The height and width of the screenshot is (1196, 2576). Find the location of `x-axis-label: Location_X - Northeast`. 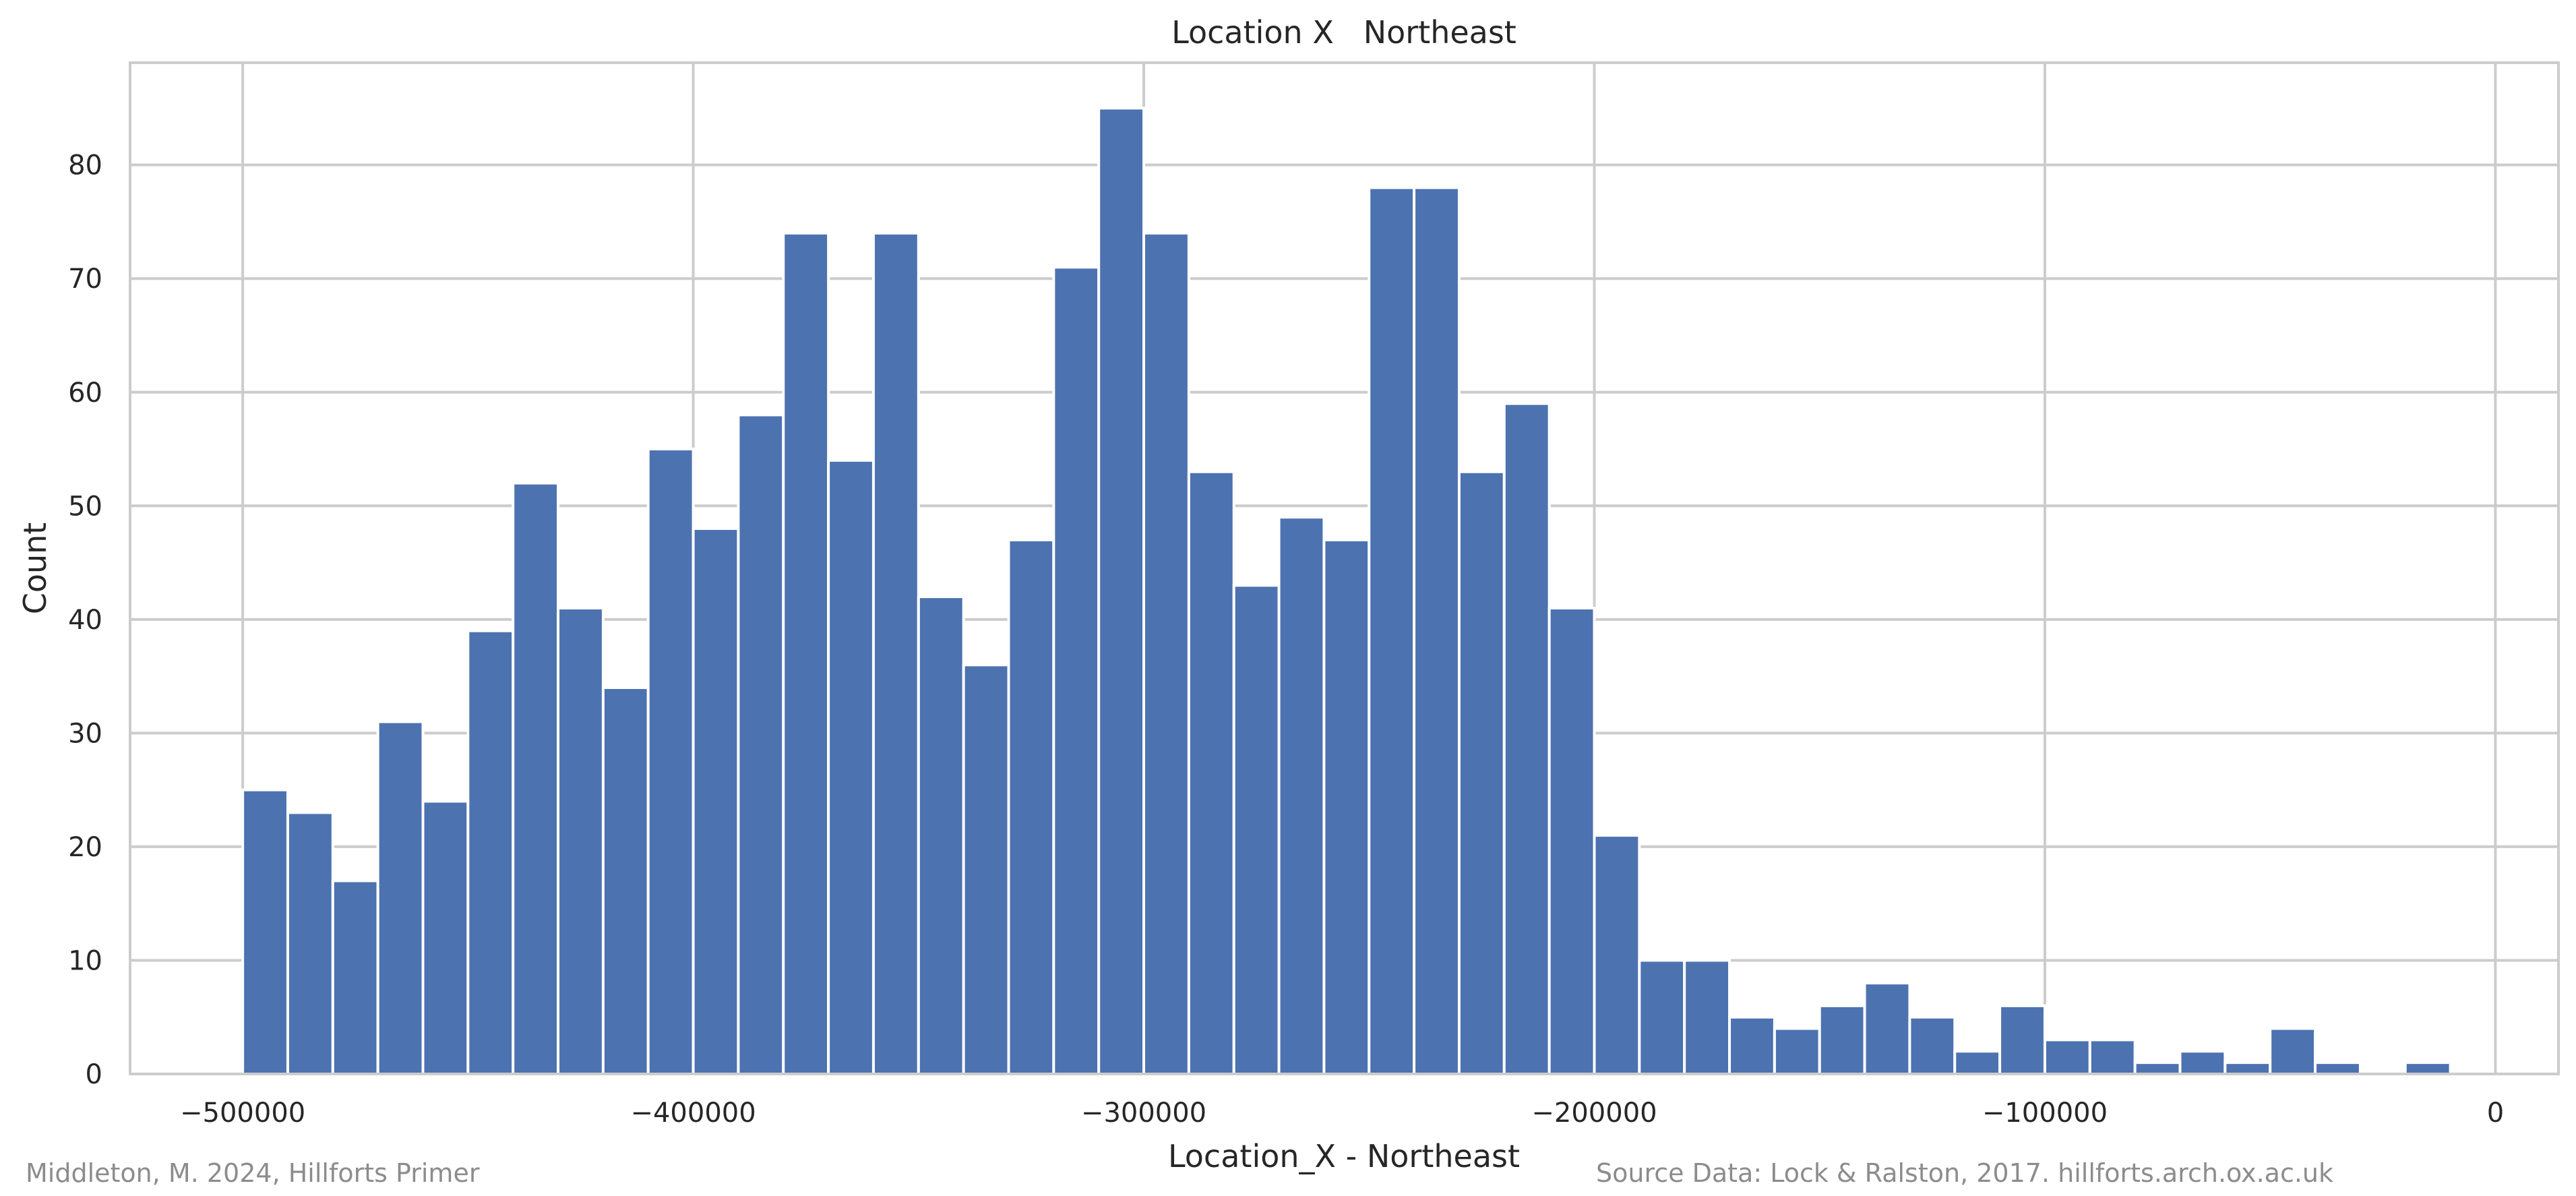

x-axis-label: Location_X - Northeast is located at coordinates (1344, 1156).